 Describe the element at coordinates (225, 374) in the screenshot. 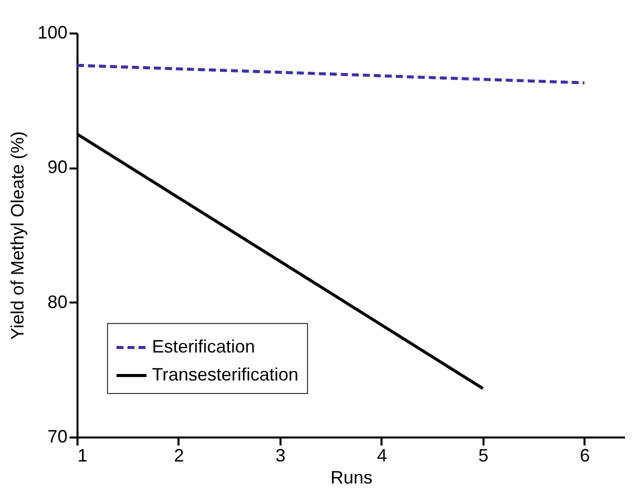

I see `legend-label: Transesterification` at that location.